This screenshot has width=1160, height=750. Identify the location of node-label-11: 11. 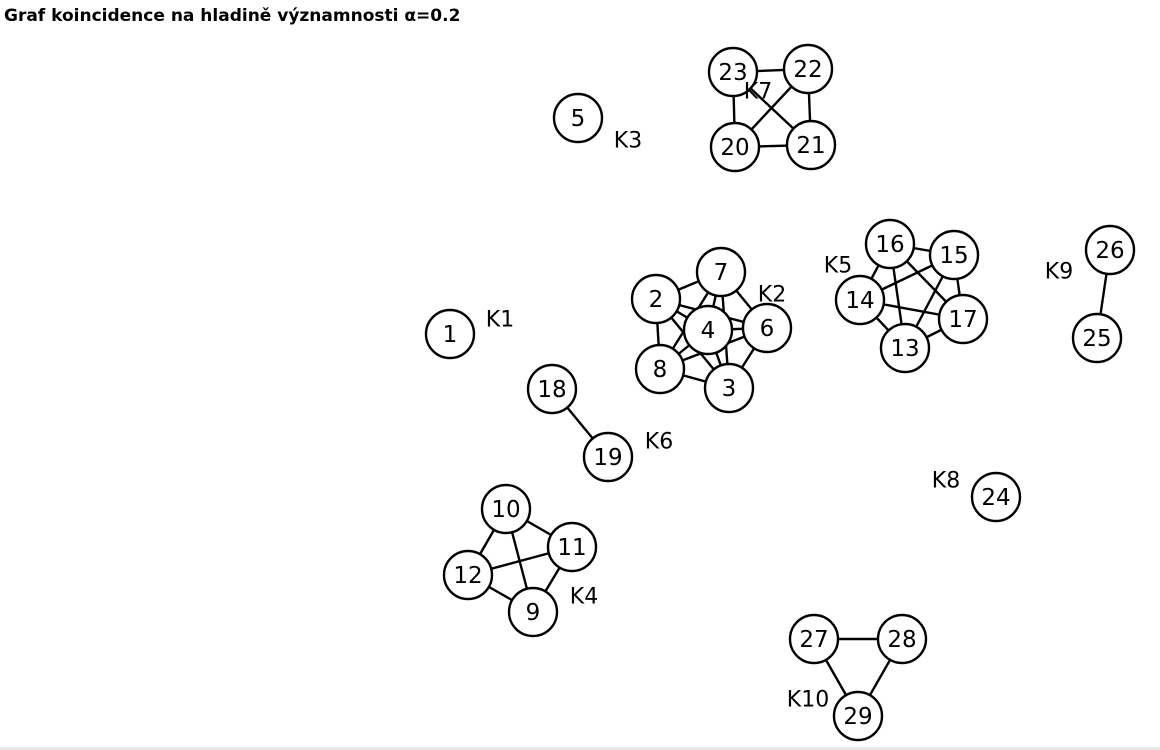
(571, 548).